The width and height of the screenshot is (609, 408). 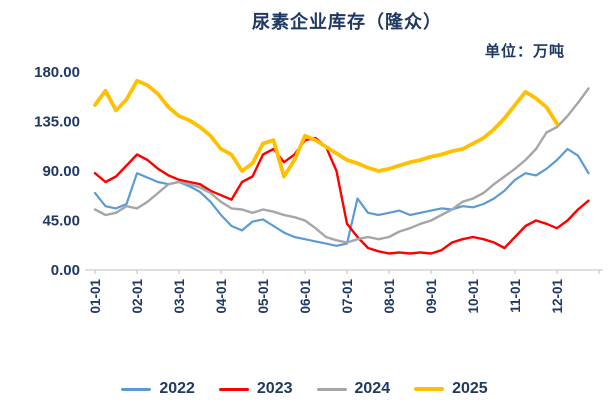 I want to click on x-axis-label: 07-01, so click(x=347, y=296).